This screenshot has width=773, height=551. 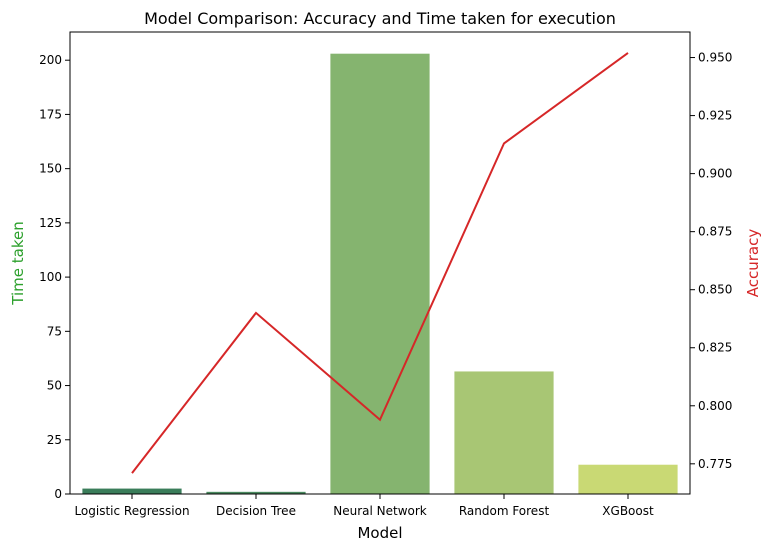 What do you see at coordinates (715, 174) in the screenshot?
I see `right-tick-label-5: 0.900` at bounding box center [715, 174].